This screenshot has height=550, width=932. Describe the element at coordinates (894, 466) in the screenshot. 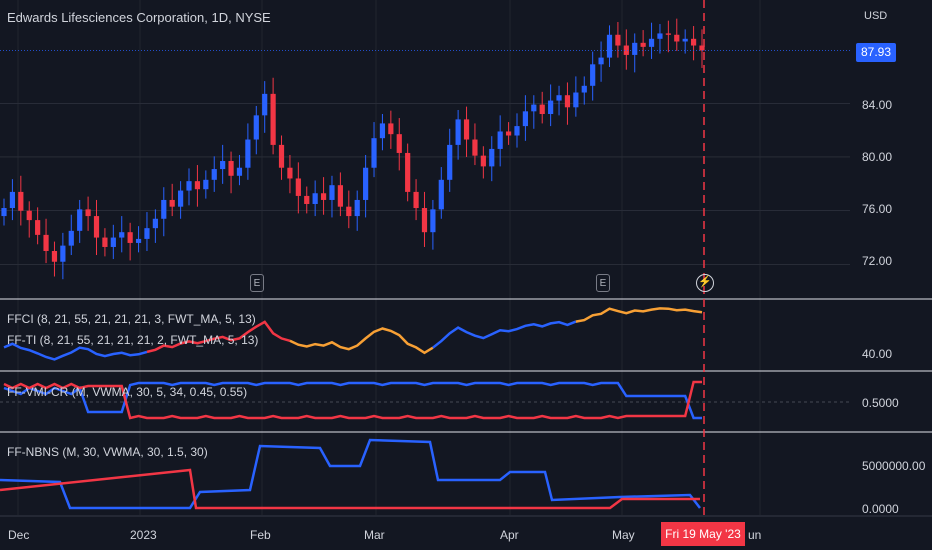

I see `nbns-axis-label-high: 5000000.00` at that location.